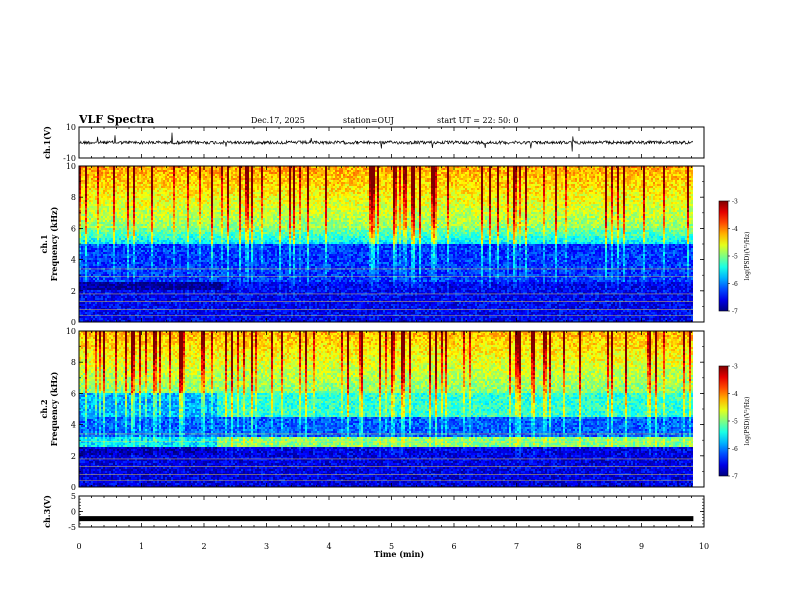 The image size is (792, 612). Describe the element at coordinates (73, 228) in the screenshot. I see `ch1-spectrogram-ytick-label: 6` at that location.